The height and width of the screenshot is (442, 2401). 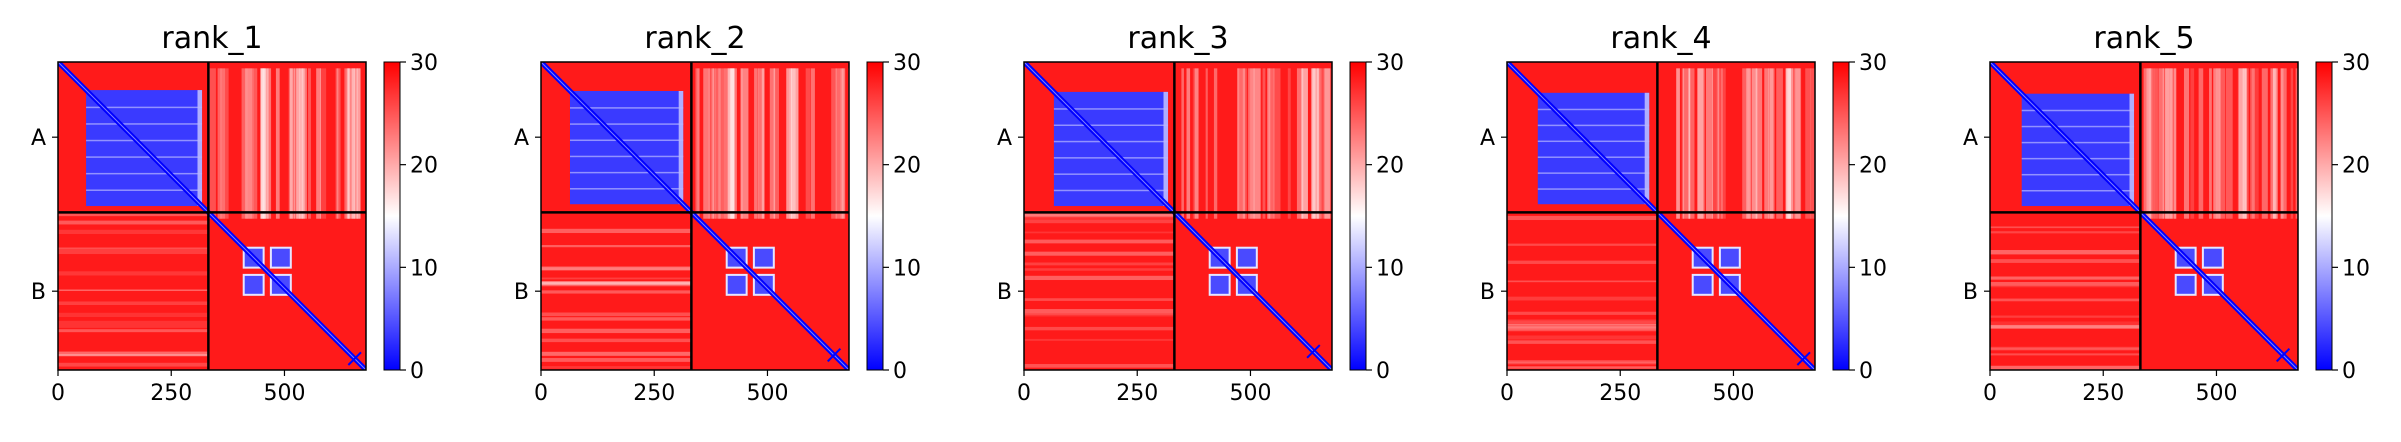 I want to click on panel-title: rank_3, so click(x=1177, y=38).